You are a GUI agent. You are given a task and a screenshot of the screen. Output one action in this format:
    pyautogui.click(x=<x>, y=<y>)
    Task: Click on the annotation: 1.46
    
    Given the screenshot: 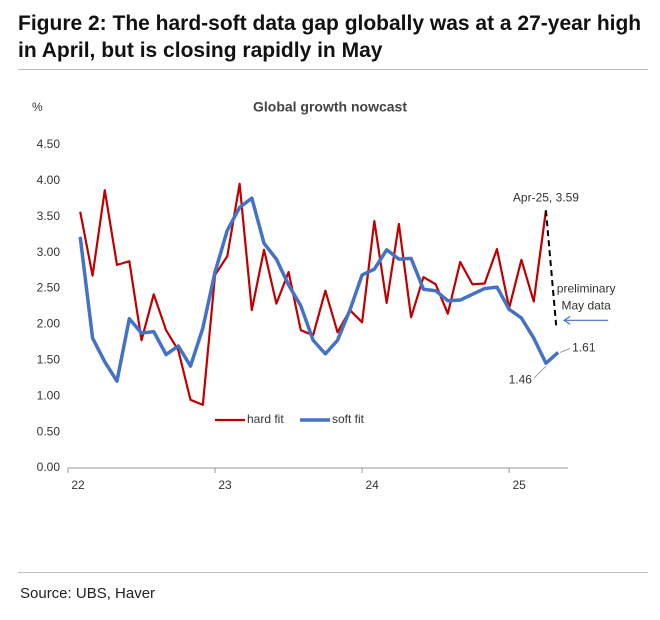 What is the action you would take?
    pyautogui.click(x=521, y=379)
    